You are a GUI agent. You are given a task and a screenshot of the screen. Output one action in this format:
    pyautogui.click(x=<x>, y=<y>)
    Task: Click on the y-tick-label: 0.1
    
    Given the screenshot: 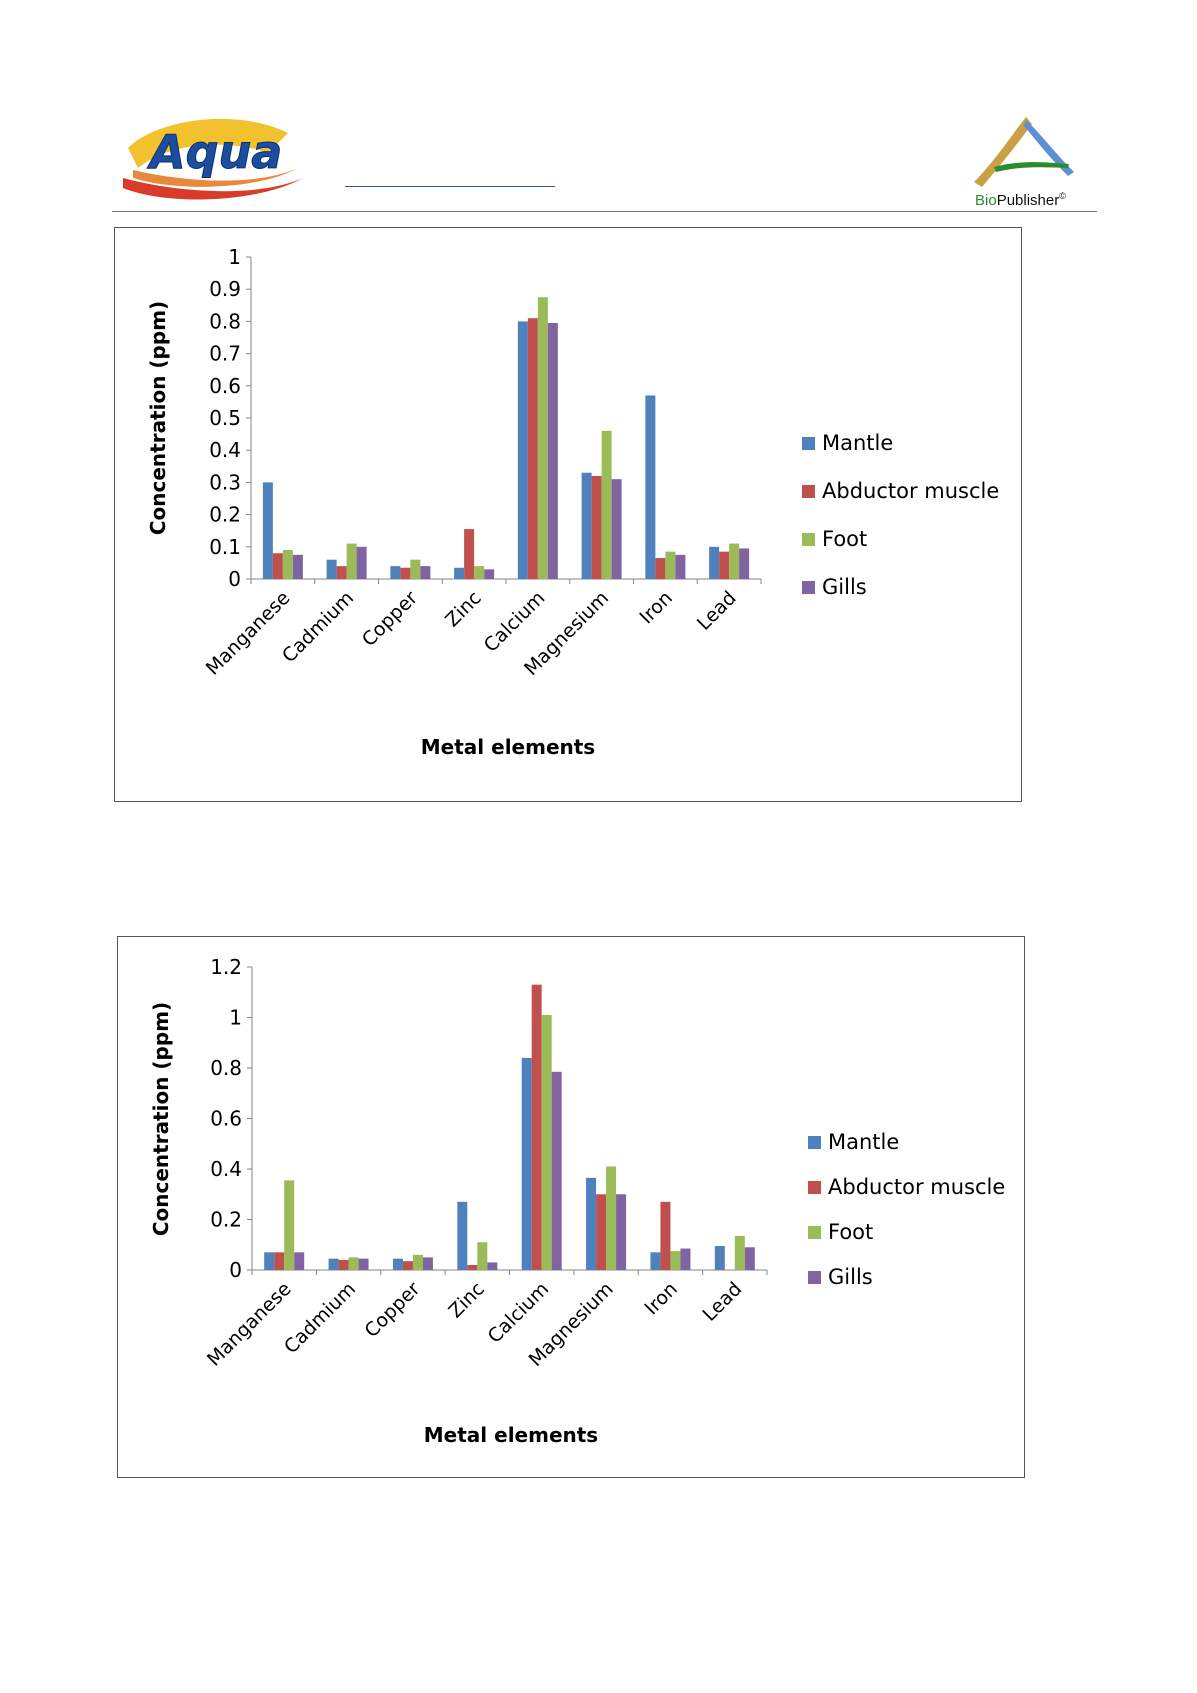 What is the action you would take?
    pyautogui.click(x=225, y=547)
    